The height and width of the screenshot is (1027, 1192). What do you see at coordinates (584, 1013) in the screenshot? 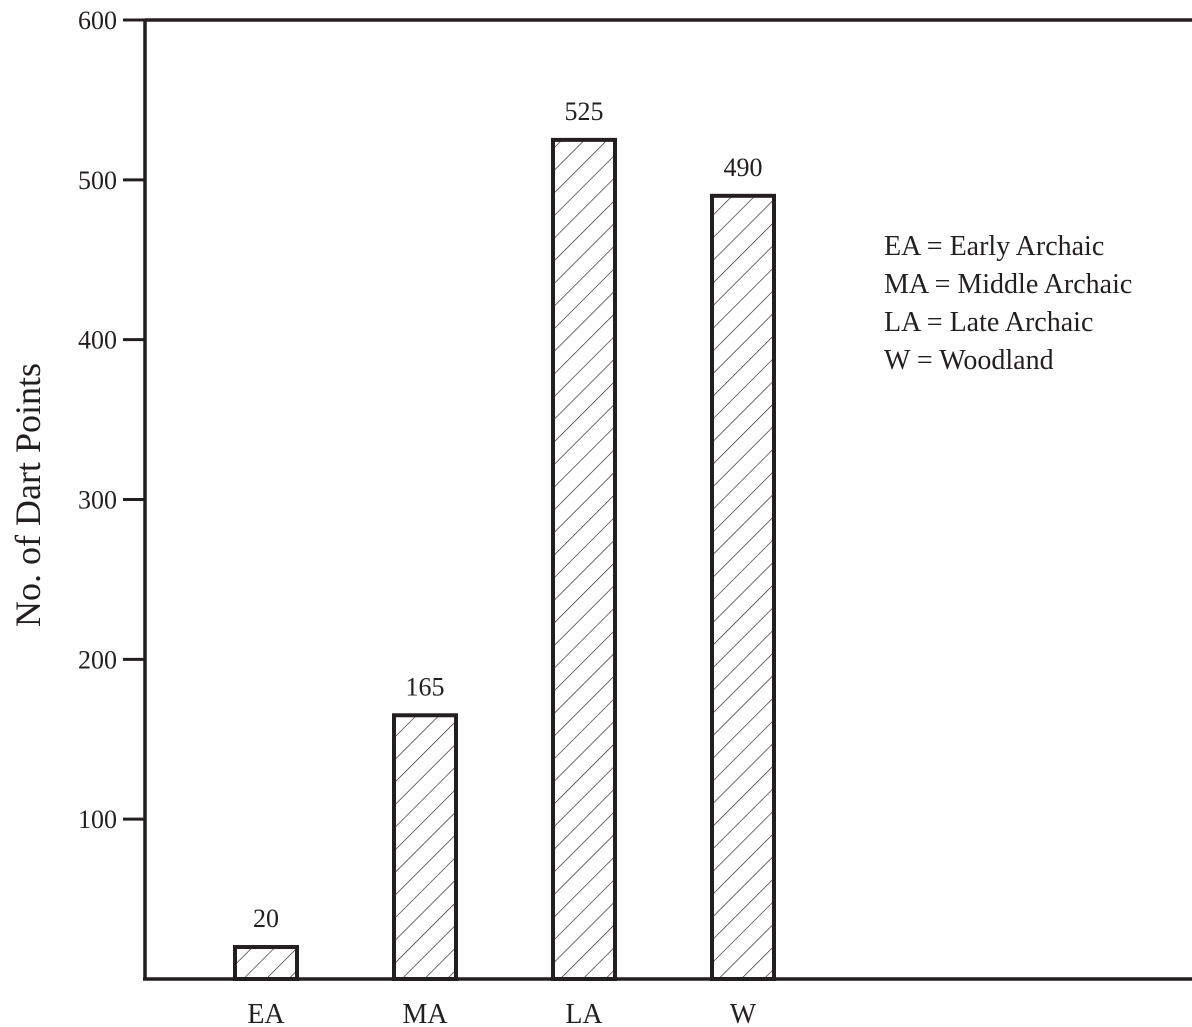
I see `category-label-la: LA` at bounding box center [584, 1013].